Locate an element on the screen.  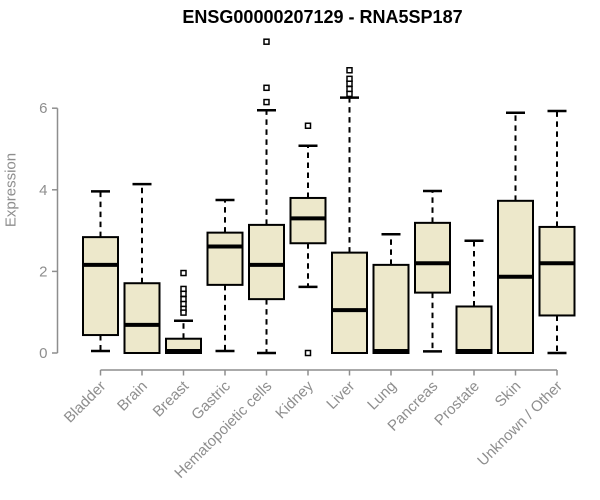
boxplot-group: Brain is located at coordinates (137, 298).